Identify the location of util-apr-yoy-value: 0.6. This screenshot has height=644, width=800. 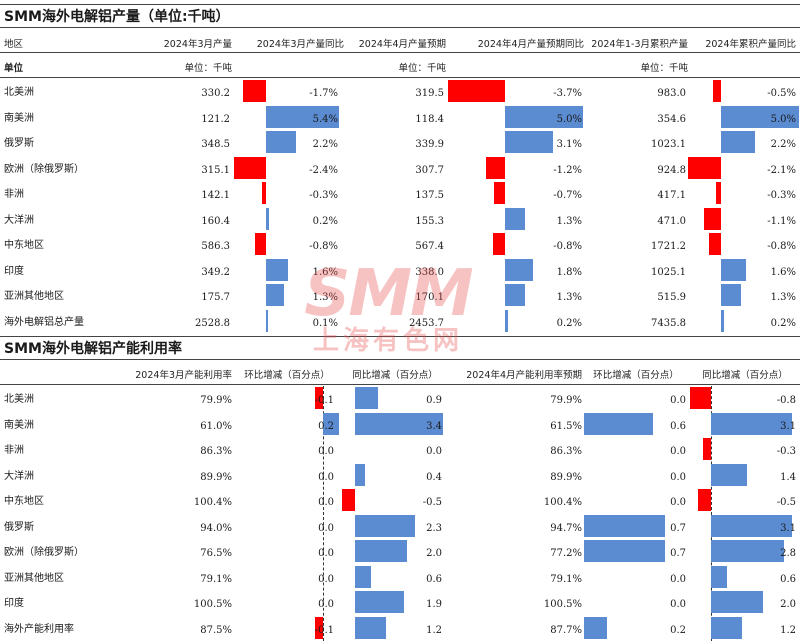
(788, 579).